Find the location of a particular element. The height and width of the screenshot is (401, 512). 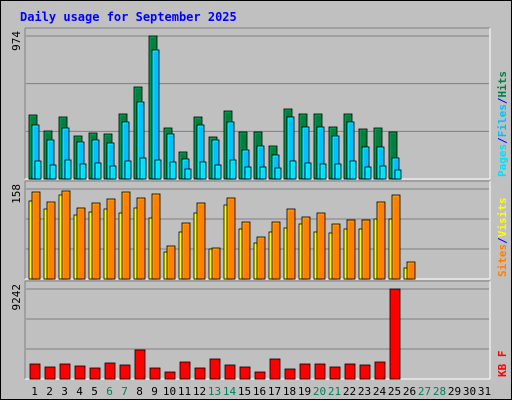

day-label-19: 19 is located at coordinates (304, 391).